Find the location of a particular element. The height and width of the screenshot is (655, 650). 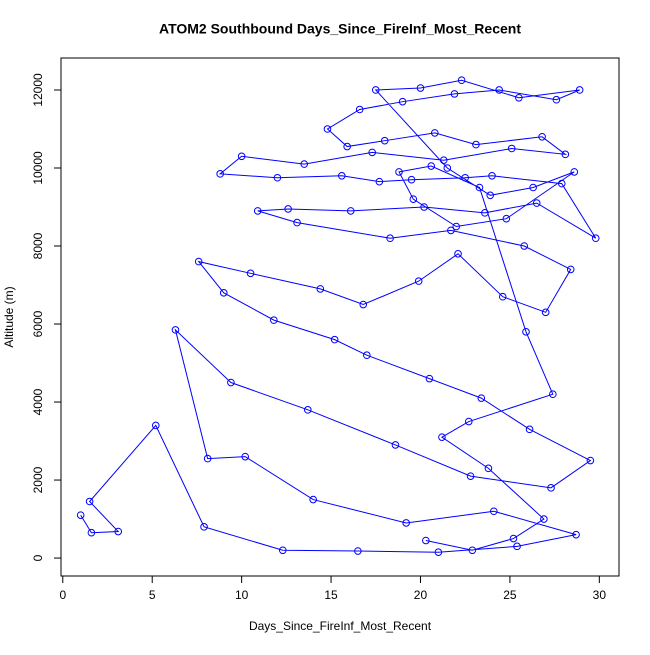

x-tick-label: 0 is located at coordinates (62, 595).